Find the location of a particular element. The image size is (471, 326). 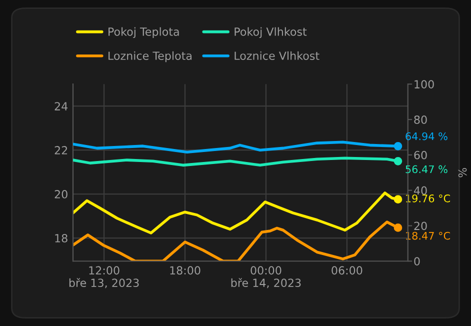

legend-label: Loznice Teplota is located at coordinates (150, 56).